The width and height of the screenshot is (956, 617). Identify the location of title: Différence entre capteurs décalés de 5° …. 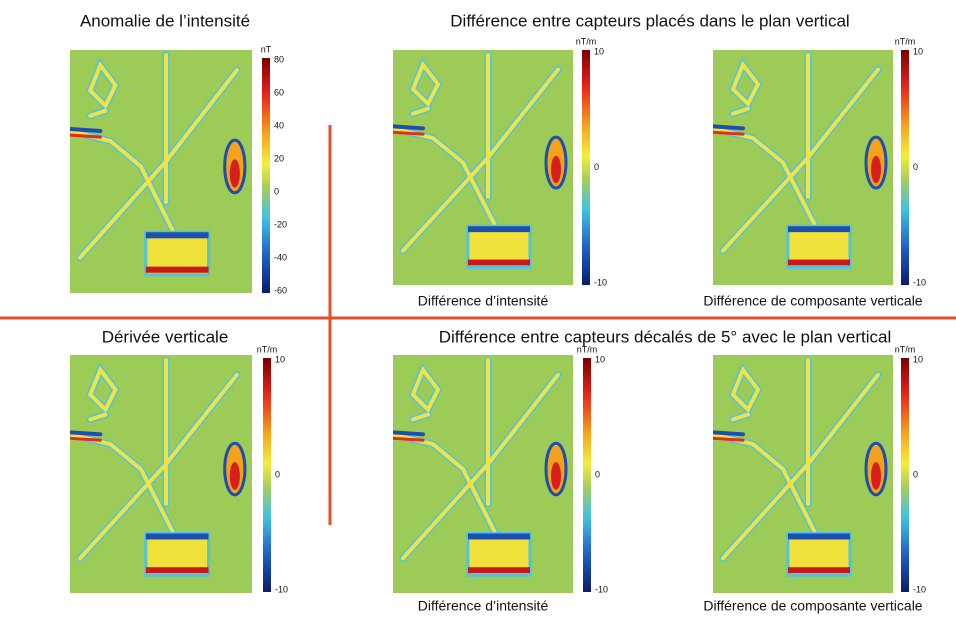
(665, 336).